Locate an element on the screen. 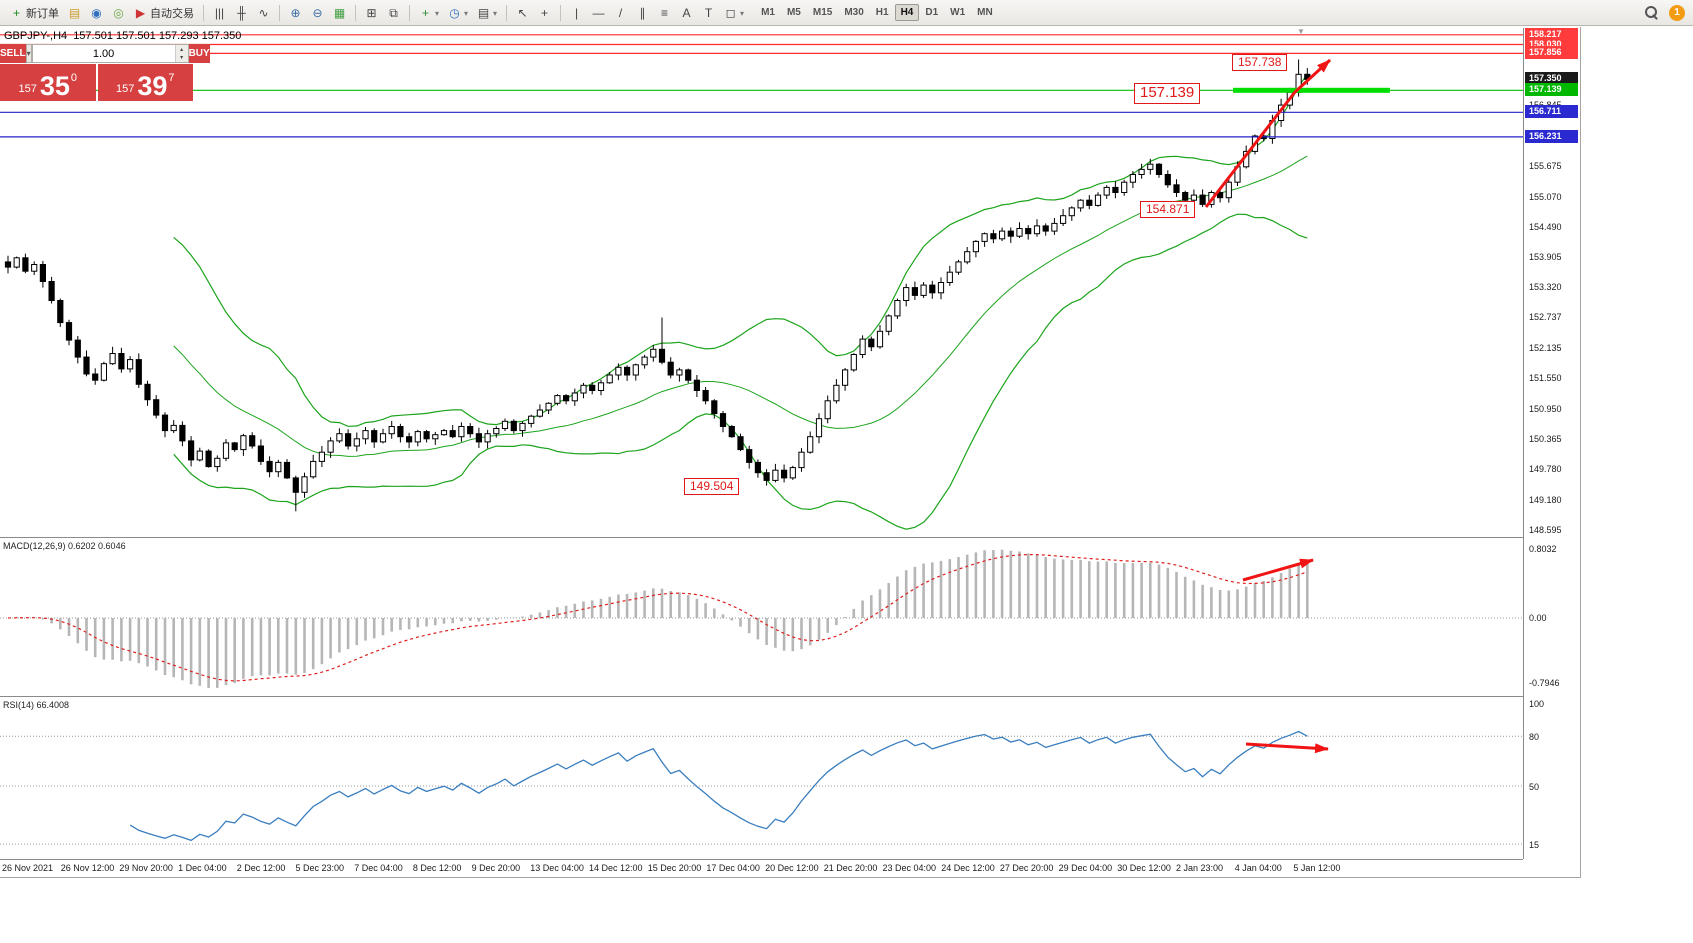 This screenshot has width=1693, height=943. price-annotation: 157.738 is located at coordinates (1260, 62).